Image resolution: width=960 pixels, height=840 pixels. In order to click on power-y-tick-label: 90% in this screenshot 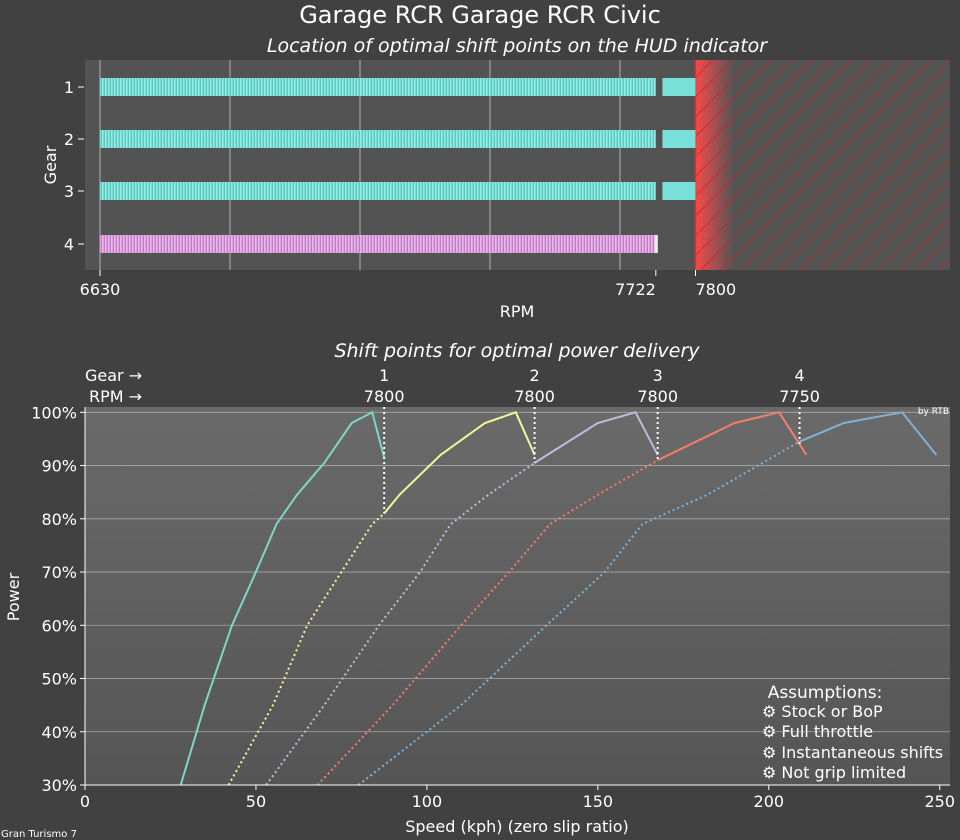, I will do `click(59, 466)`.